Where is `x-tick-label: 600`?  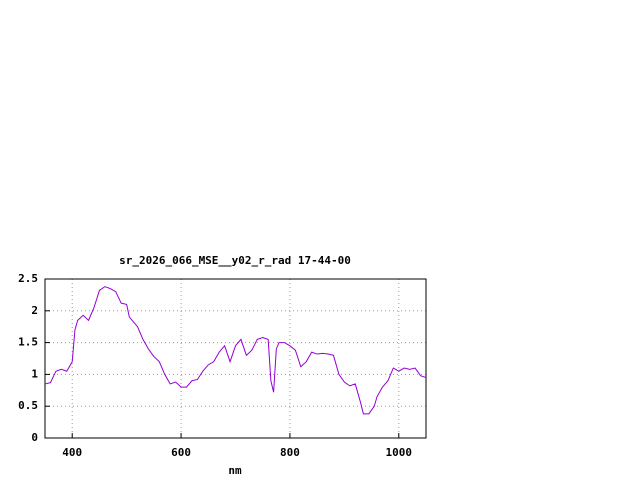 x-tick-label: 600 is located at coordinates (181, 452).